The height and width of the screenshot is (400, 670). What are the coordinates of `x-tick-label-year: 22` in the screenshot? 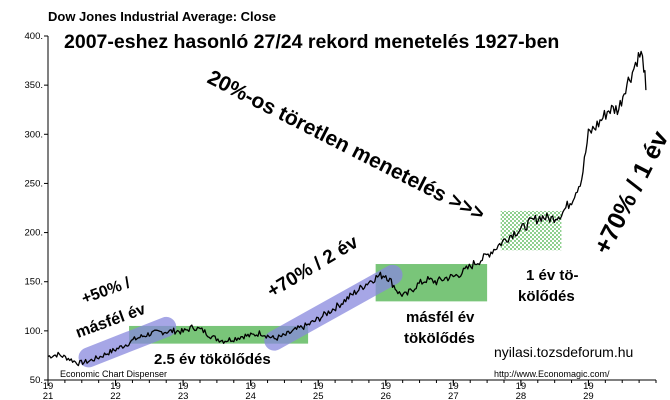 It's located at (115, 395).